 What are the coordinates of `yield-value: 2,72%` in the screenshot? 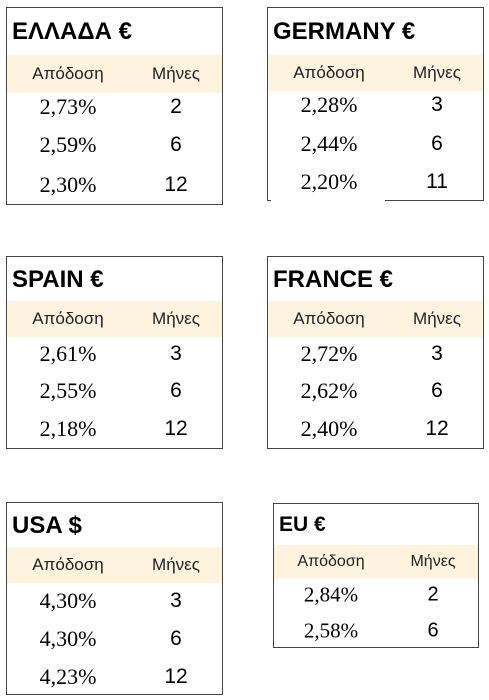 It's located at (329, 353).